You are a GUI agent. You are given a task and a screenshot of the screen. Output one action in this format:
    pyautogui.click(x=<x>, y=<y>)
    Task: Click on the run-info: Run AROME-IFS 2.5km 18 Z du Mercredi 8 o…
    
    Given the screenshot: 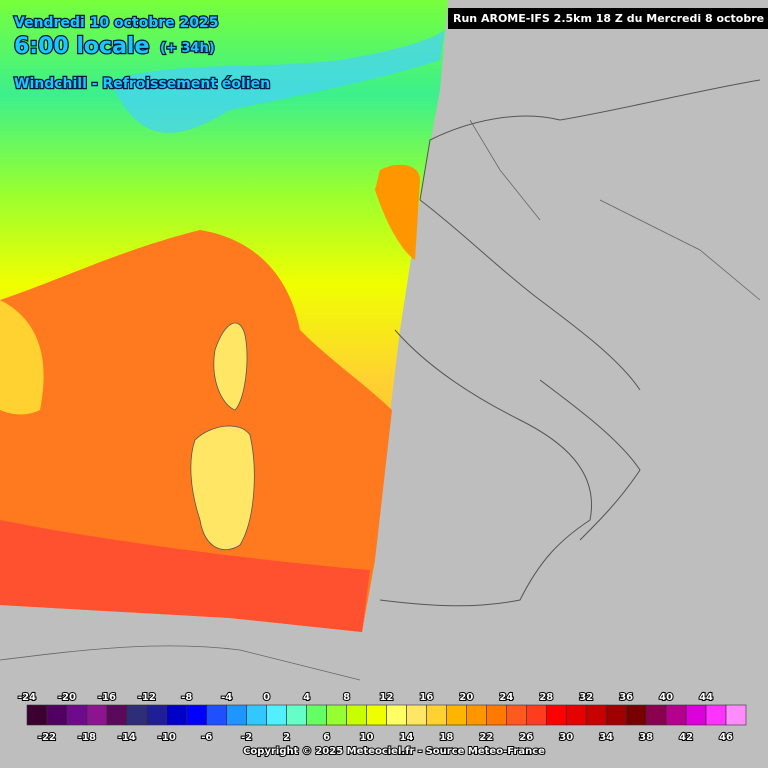 What is the action you would take?
    pyautogui.click(x=610, y=18)
    